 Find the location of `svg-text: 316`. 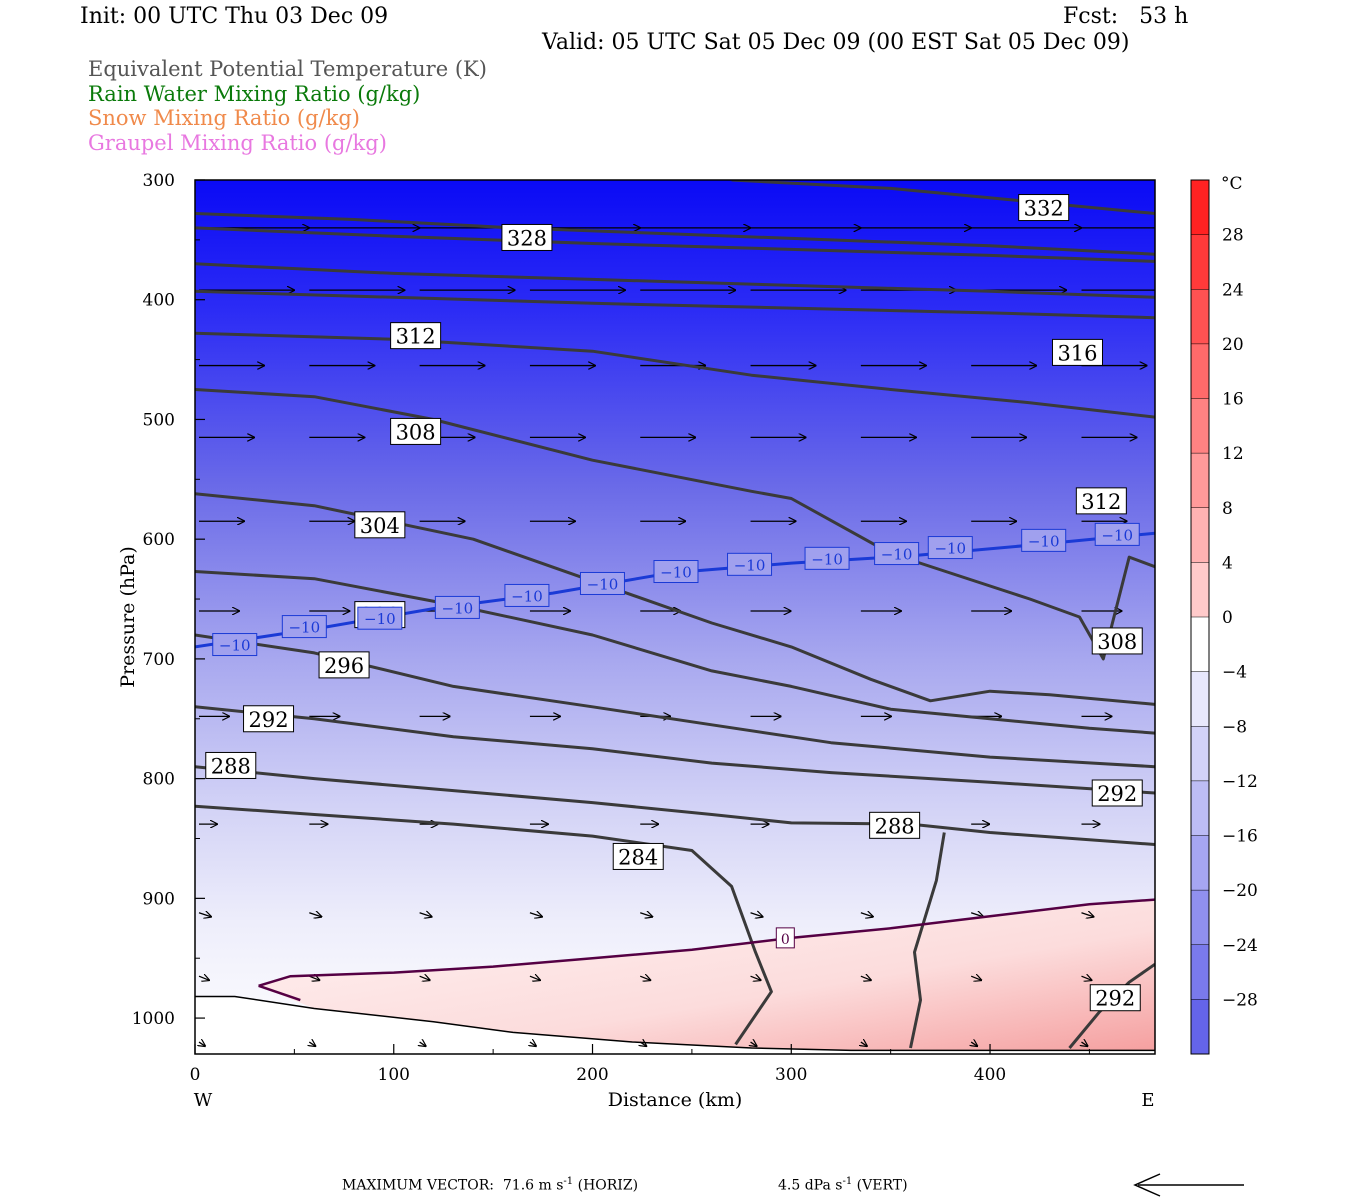

svg-text: 316 is located at coordinates (1077, 353).